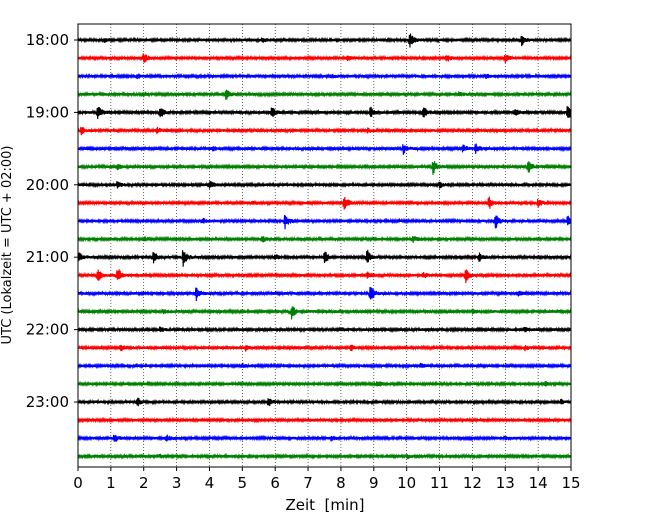 Image resolution: width=650 pixels, height=520 pixels. Describe the element at coordinates (52, 221) in the screenshot. I see `y-axis-ticks: 18:00 19:00 20:00 21:00 22:00 23:00` at that location.